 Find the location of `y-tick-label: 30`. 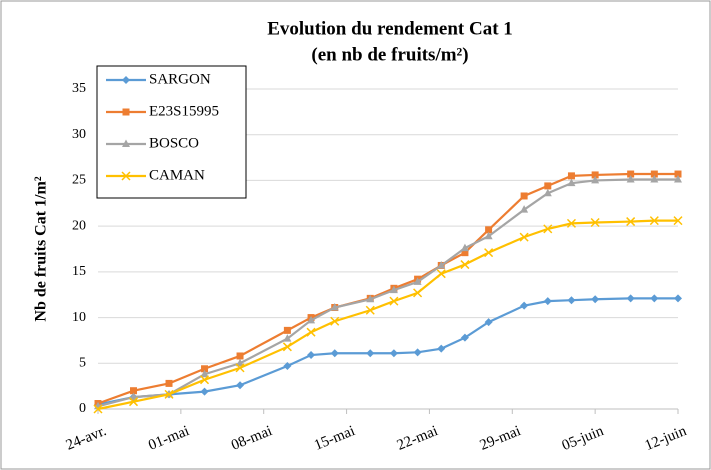

y-tick-label: 30 is located at coordinates (79, 134).